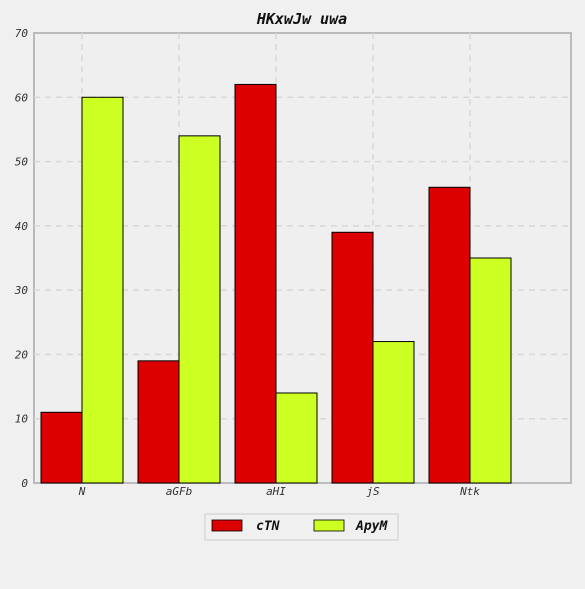  What do you see at coordinates (490, 370) in the screenshot?
I see `bar-apym-ntk` at bounding box center [490, 370].